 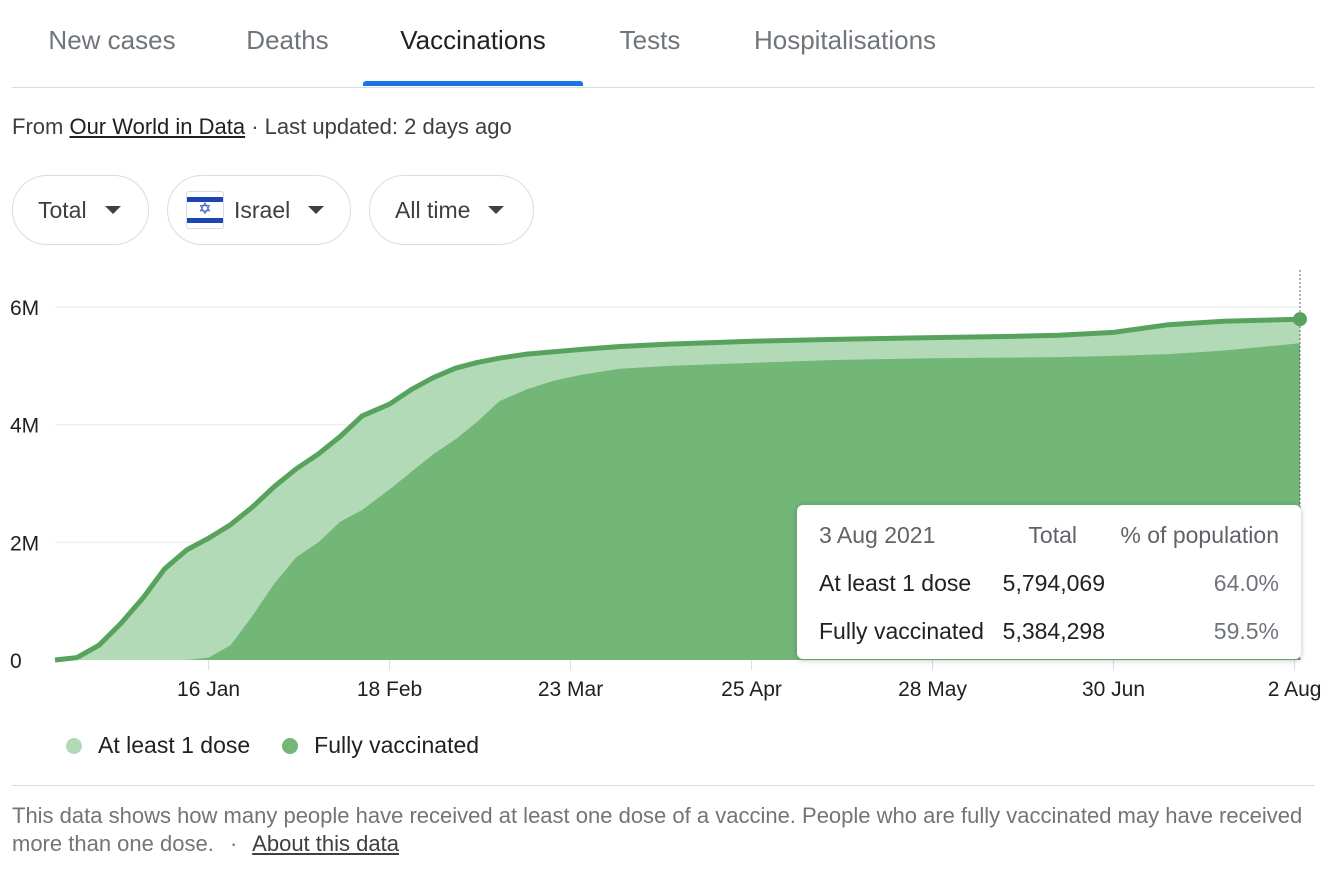 I want to click on y-tick-label: 2M, so click(x=24, y=543).